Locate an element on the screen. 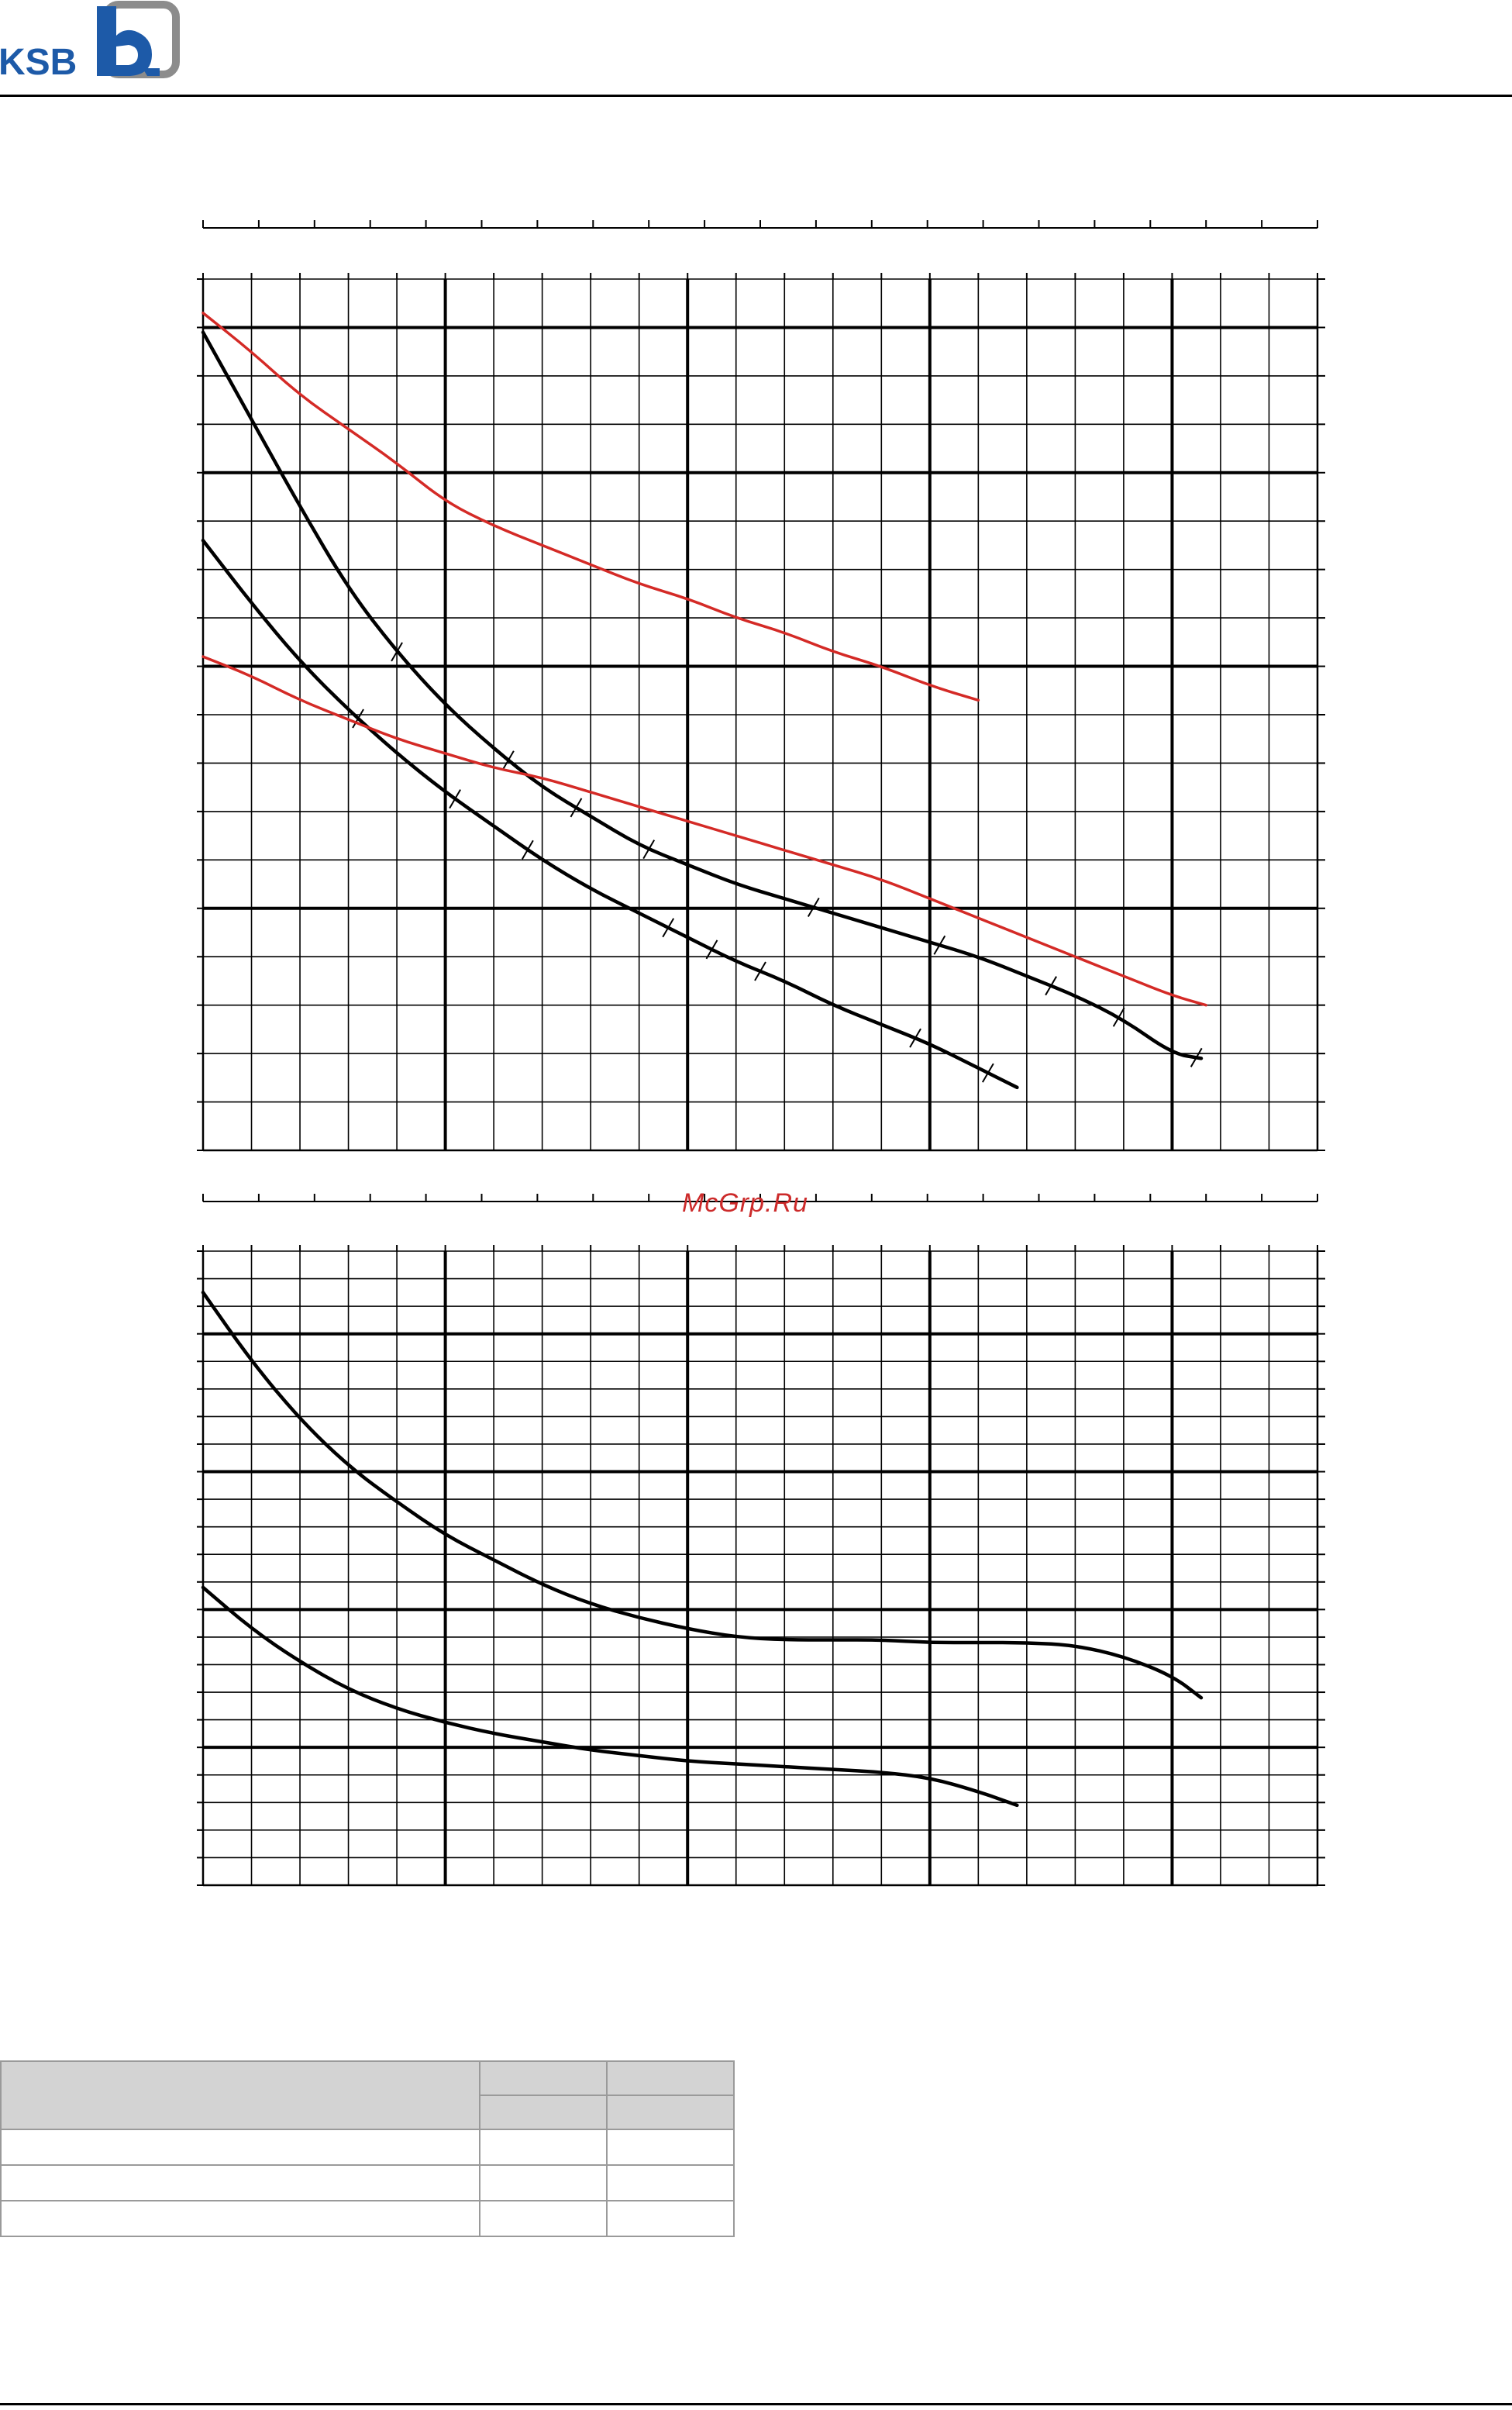 The image size is (1512, 2410). header-rule is located at coordinates (756, 96).